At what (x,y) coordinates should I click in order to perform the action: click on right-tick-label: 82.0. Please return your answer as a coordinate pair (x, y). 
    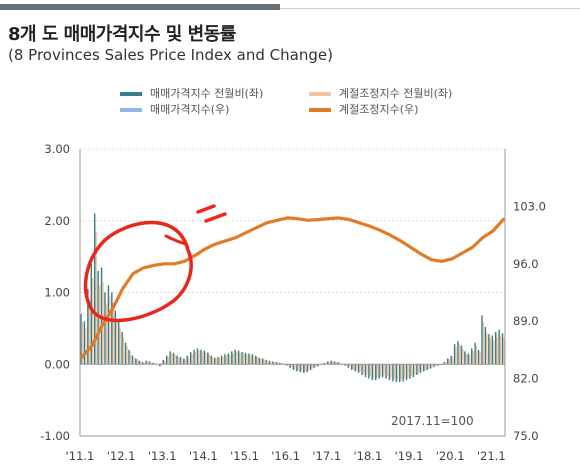
    Looking at the image, I should click on (526, 379).